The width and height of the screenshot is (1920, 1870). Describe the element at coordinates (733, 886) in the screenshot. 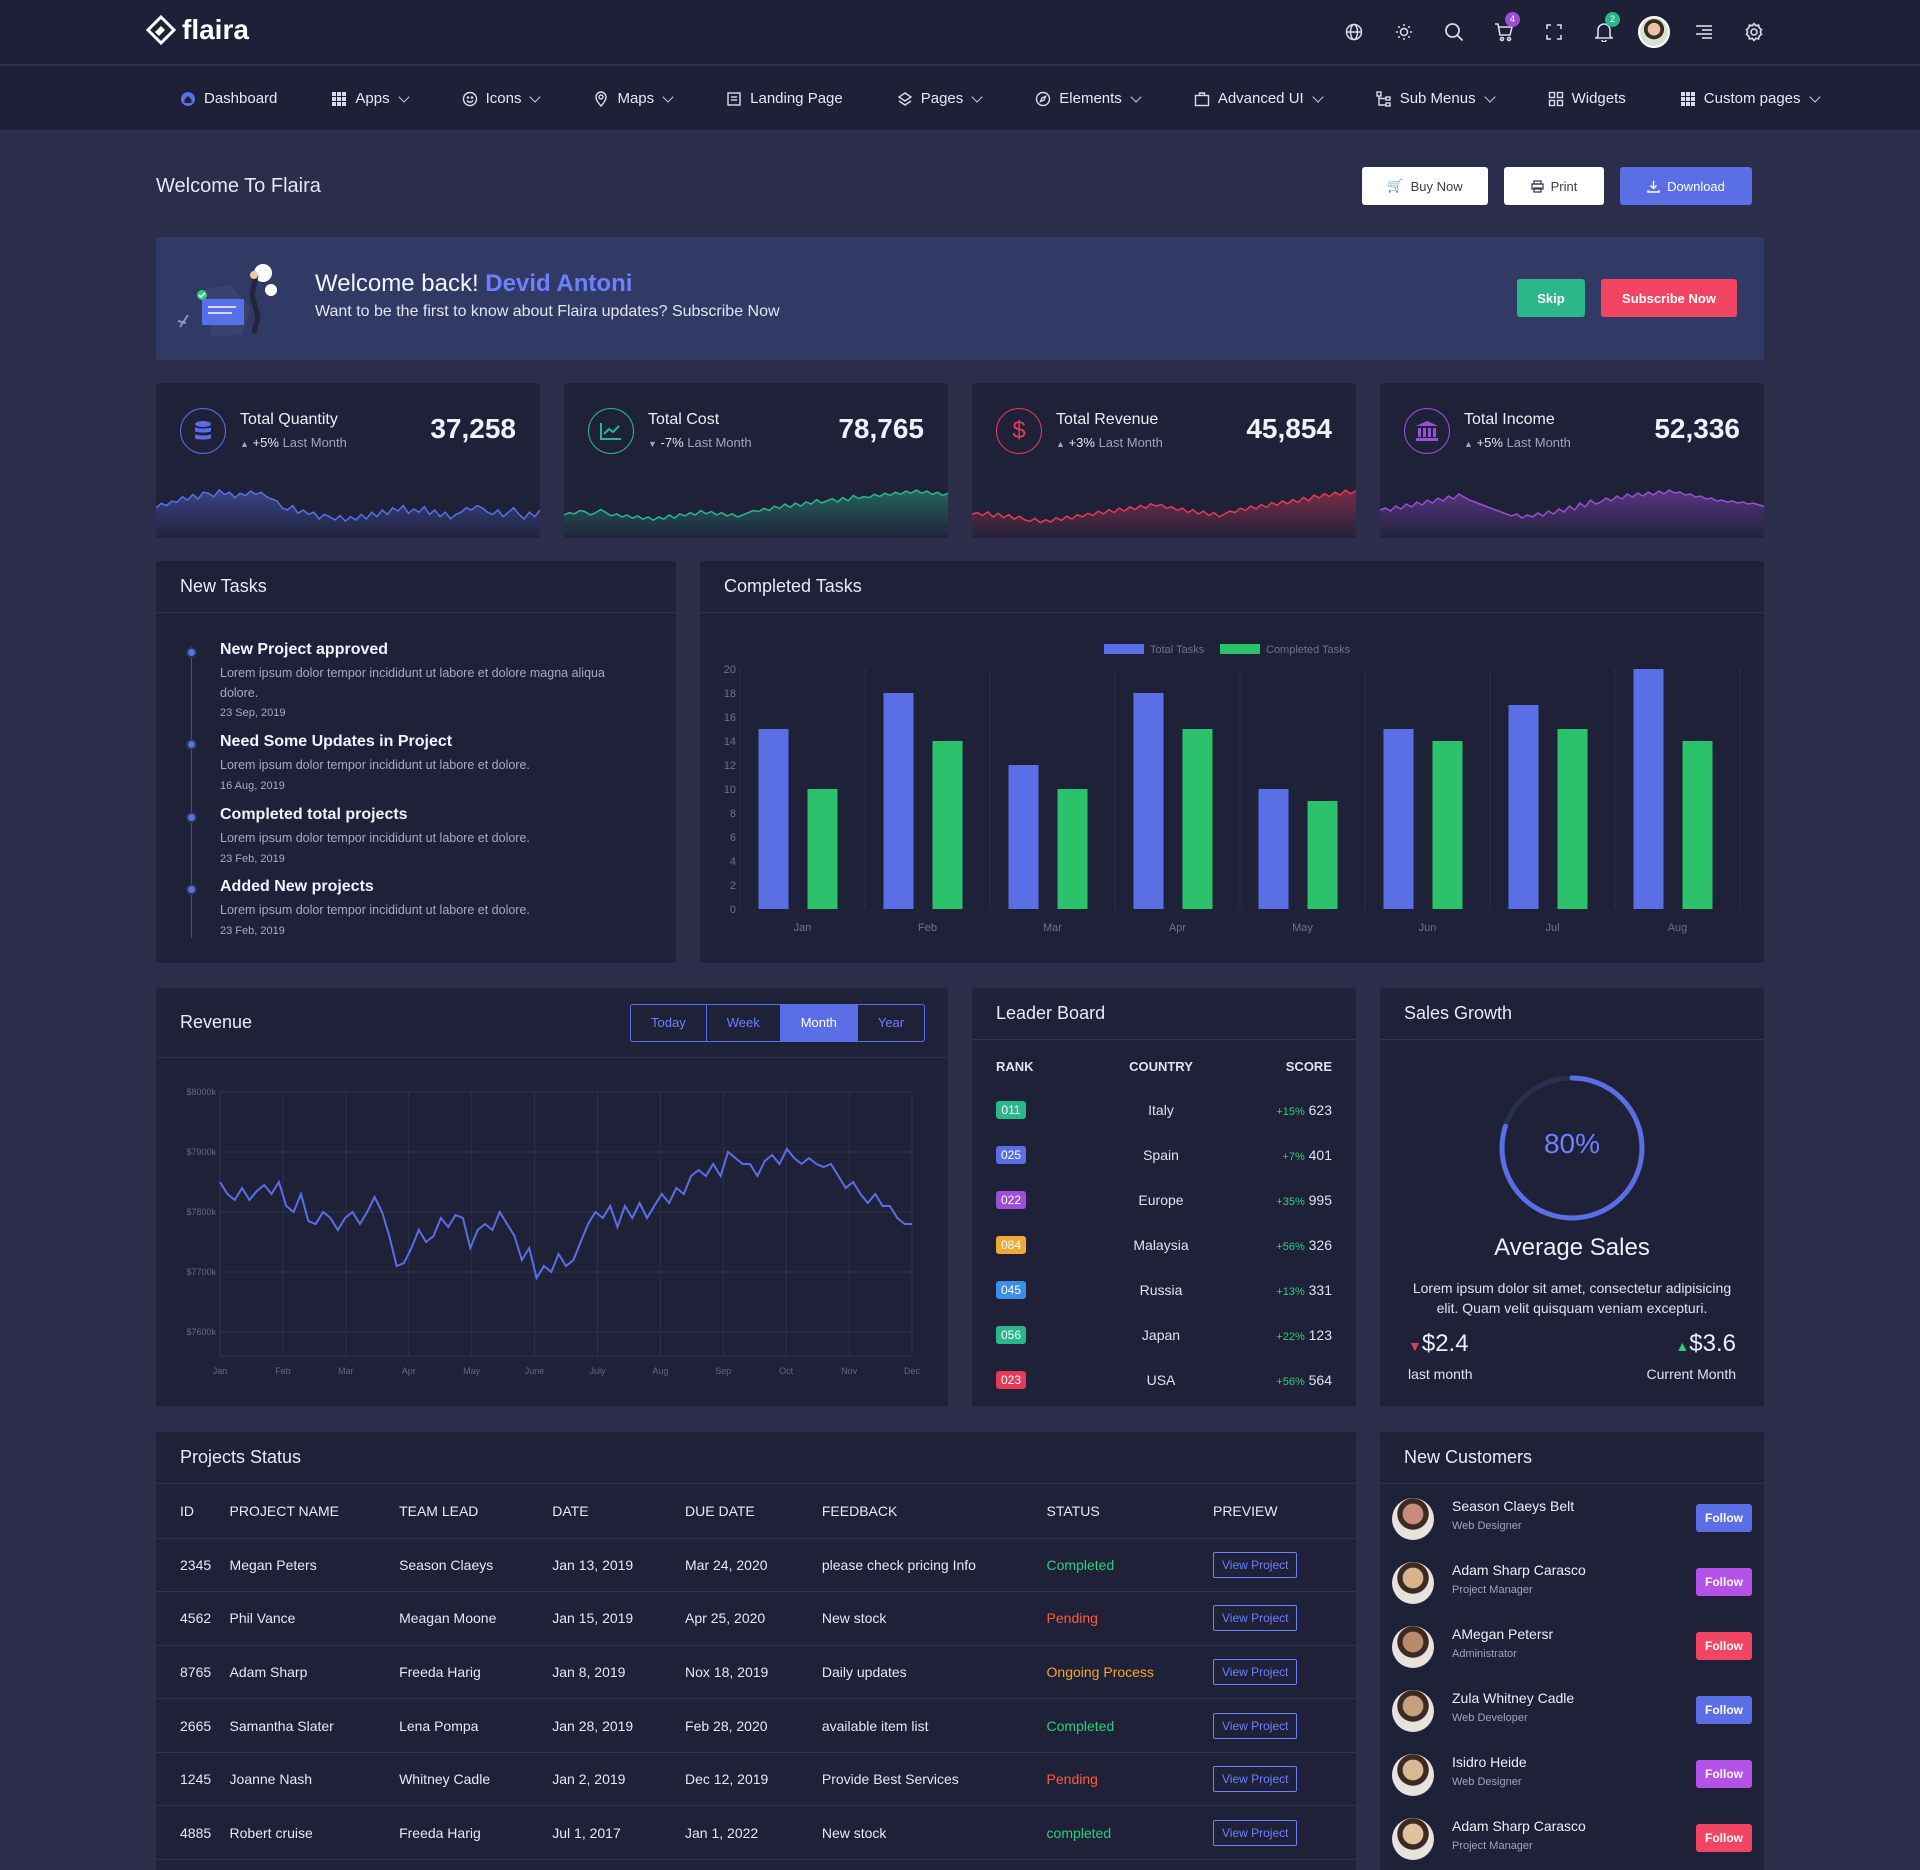

I see `y-tick-label: 2` at that location.